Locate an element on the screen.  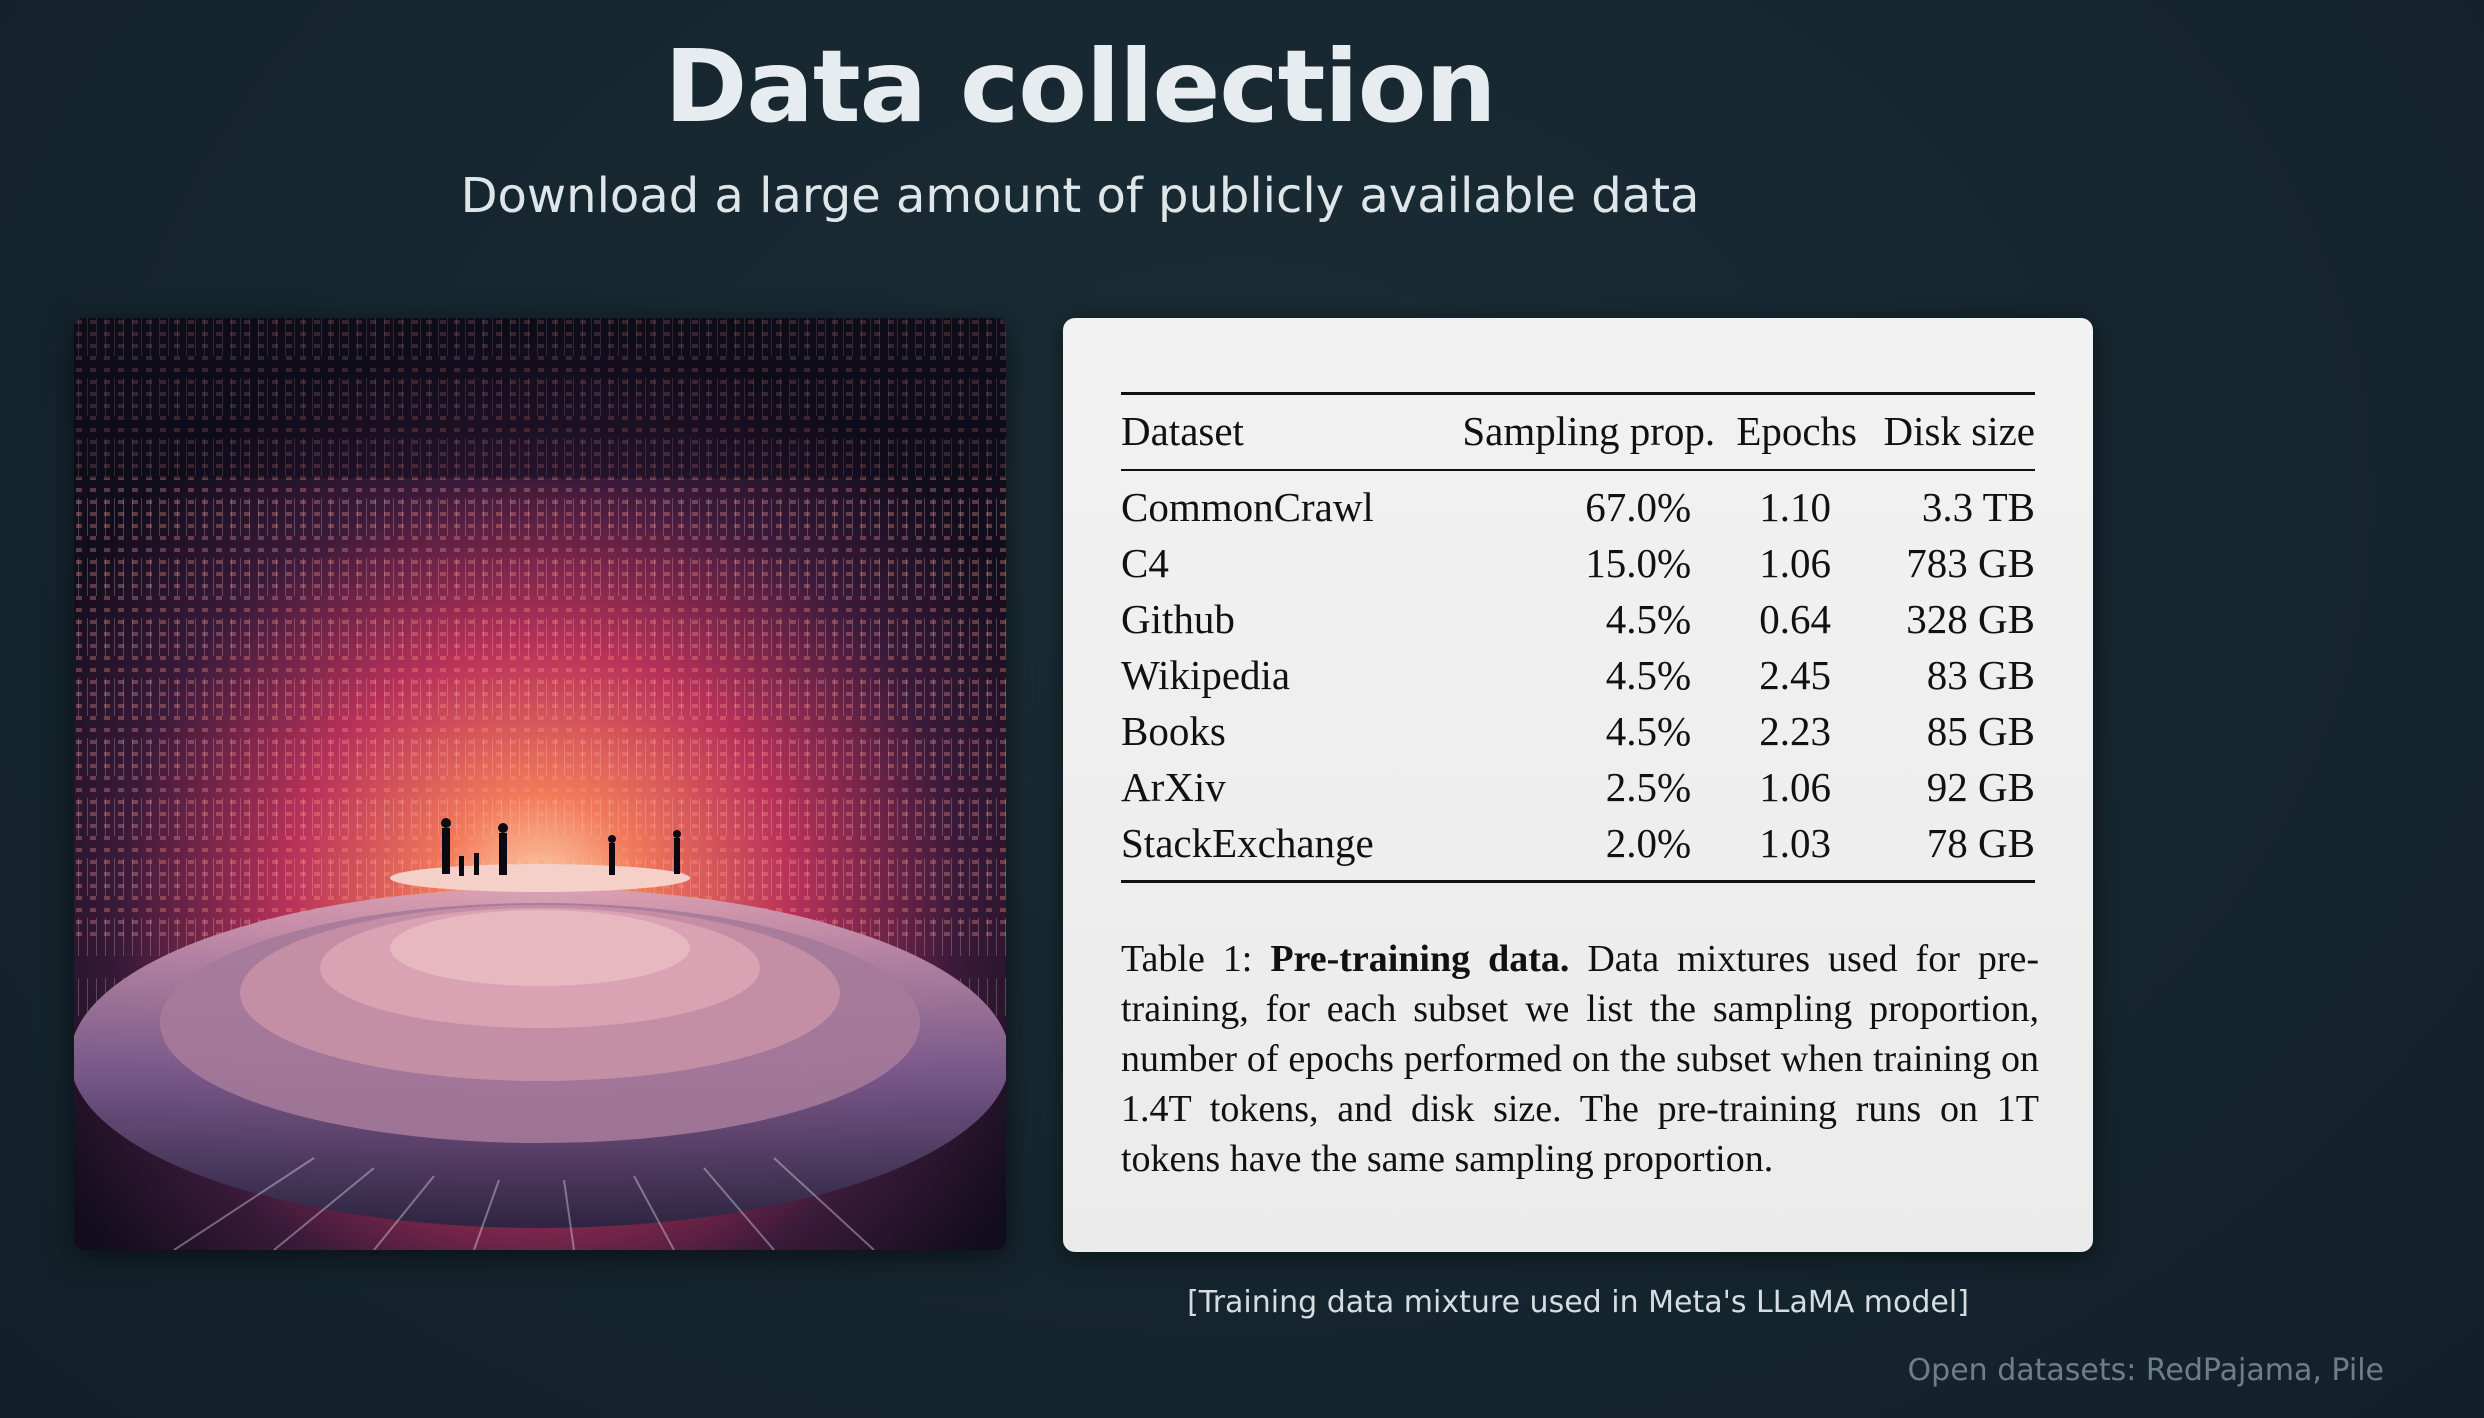
cell-dataset: StackExchange is located at coordinates (1270, 849).